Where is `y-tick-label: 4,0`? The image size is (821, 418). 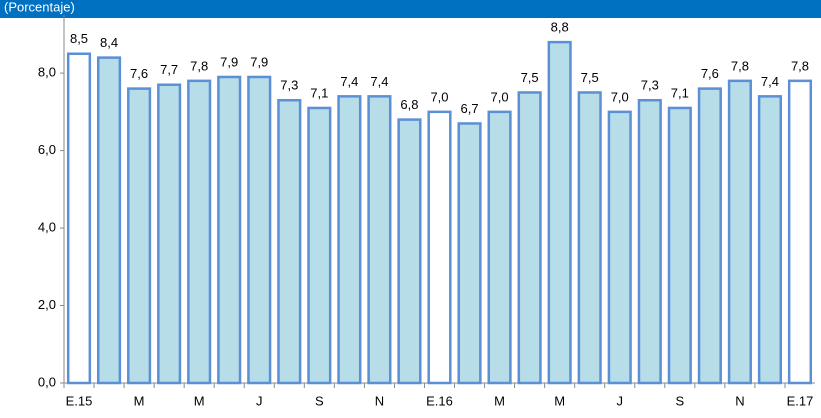 y-tick-label: 4,0 is located at coordinates (47, 226).